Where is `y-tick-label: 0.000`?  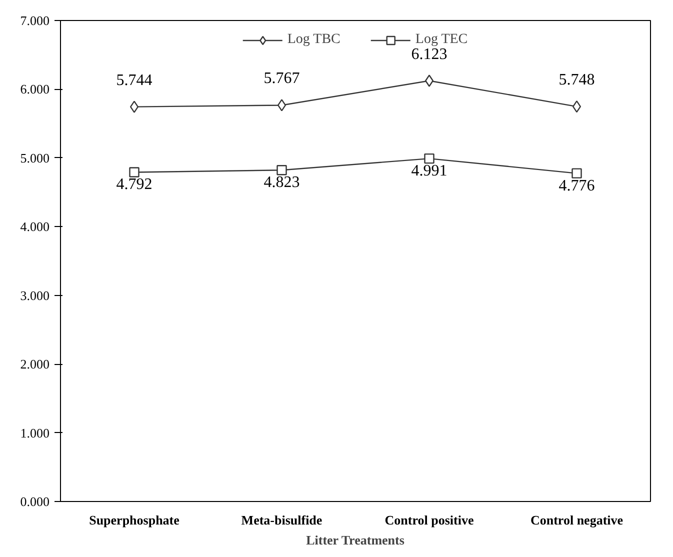 y-tick-label: 0.000 is located at coordinates (35, 501).